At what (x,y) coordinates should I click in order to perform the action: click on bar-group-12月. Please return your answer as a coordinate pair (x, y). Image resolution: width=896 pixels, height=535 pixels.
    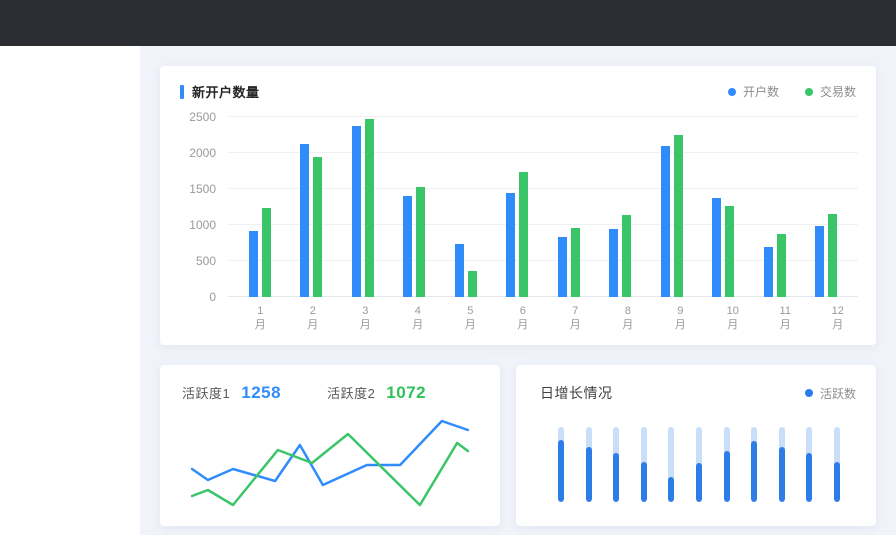
    Looking at the image, I should click on (826, 207).